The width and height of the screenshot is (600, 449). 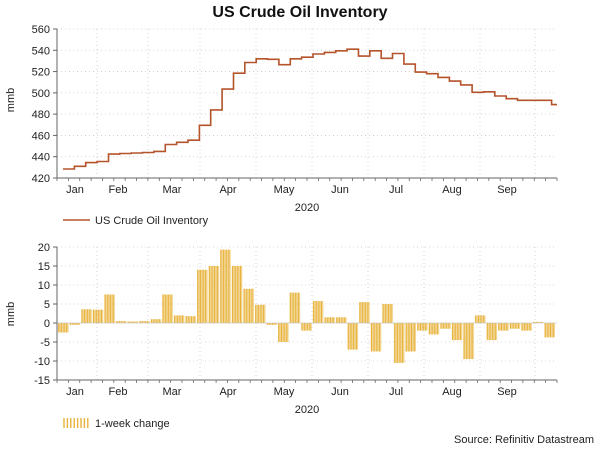 I want to click on bottom-x-axis-label: 2020, so click(x=307, y=410).